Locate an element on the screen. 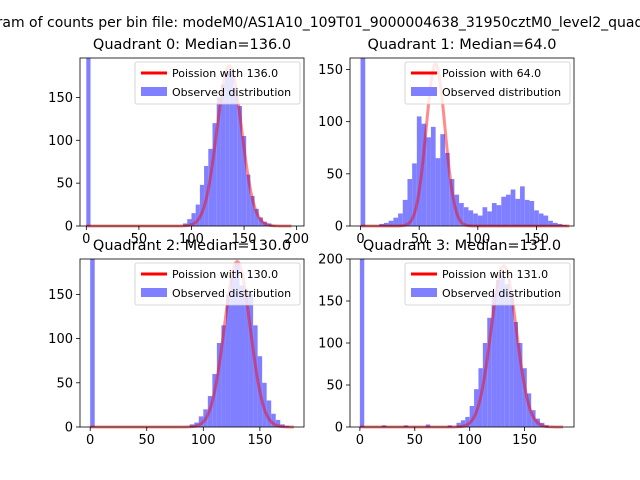 The height and width of the screenshot is (480, 640). quadrant-title: Quadrant 2: Median=130.0 is located at coordinates (192, 246).